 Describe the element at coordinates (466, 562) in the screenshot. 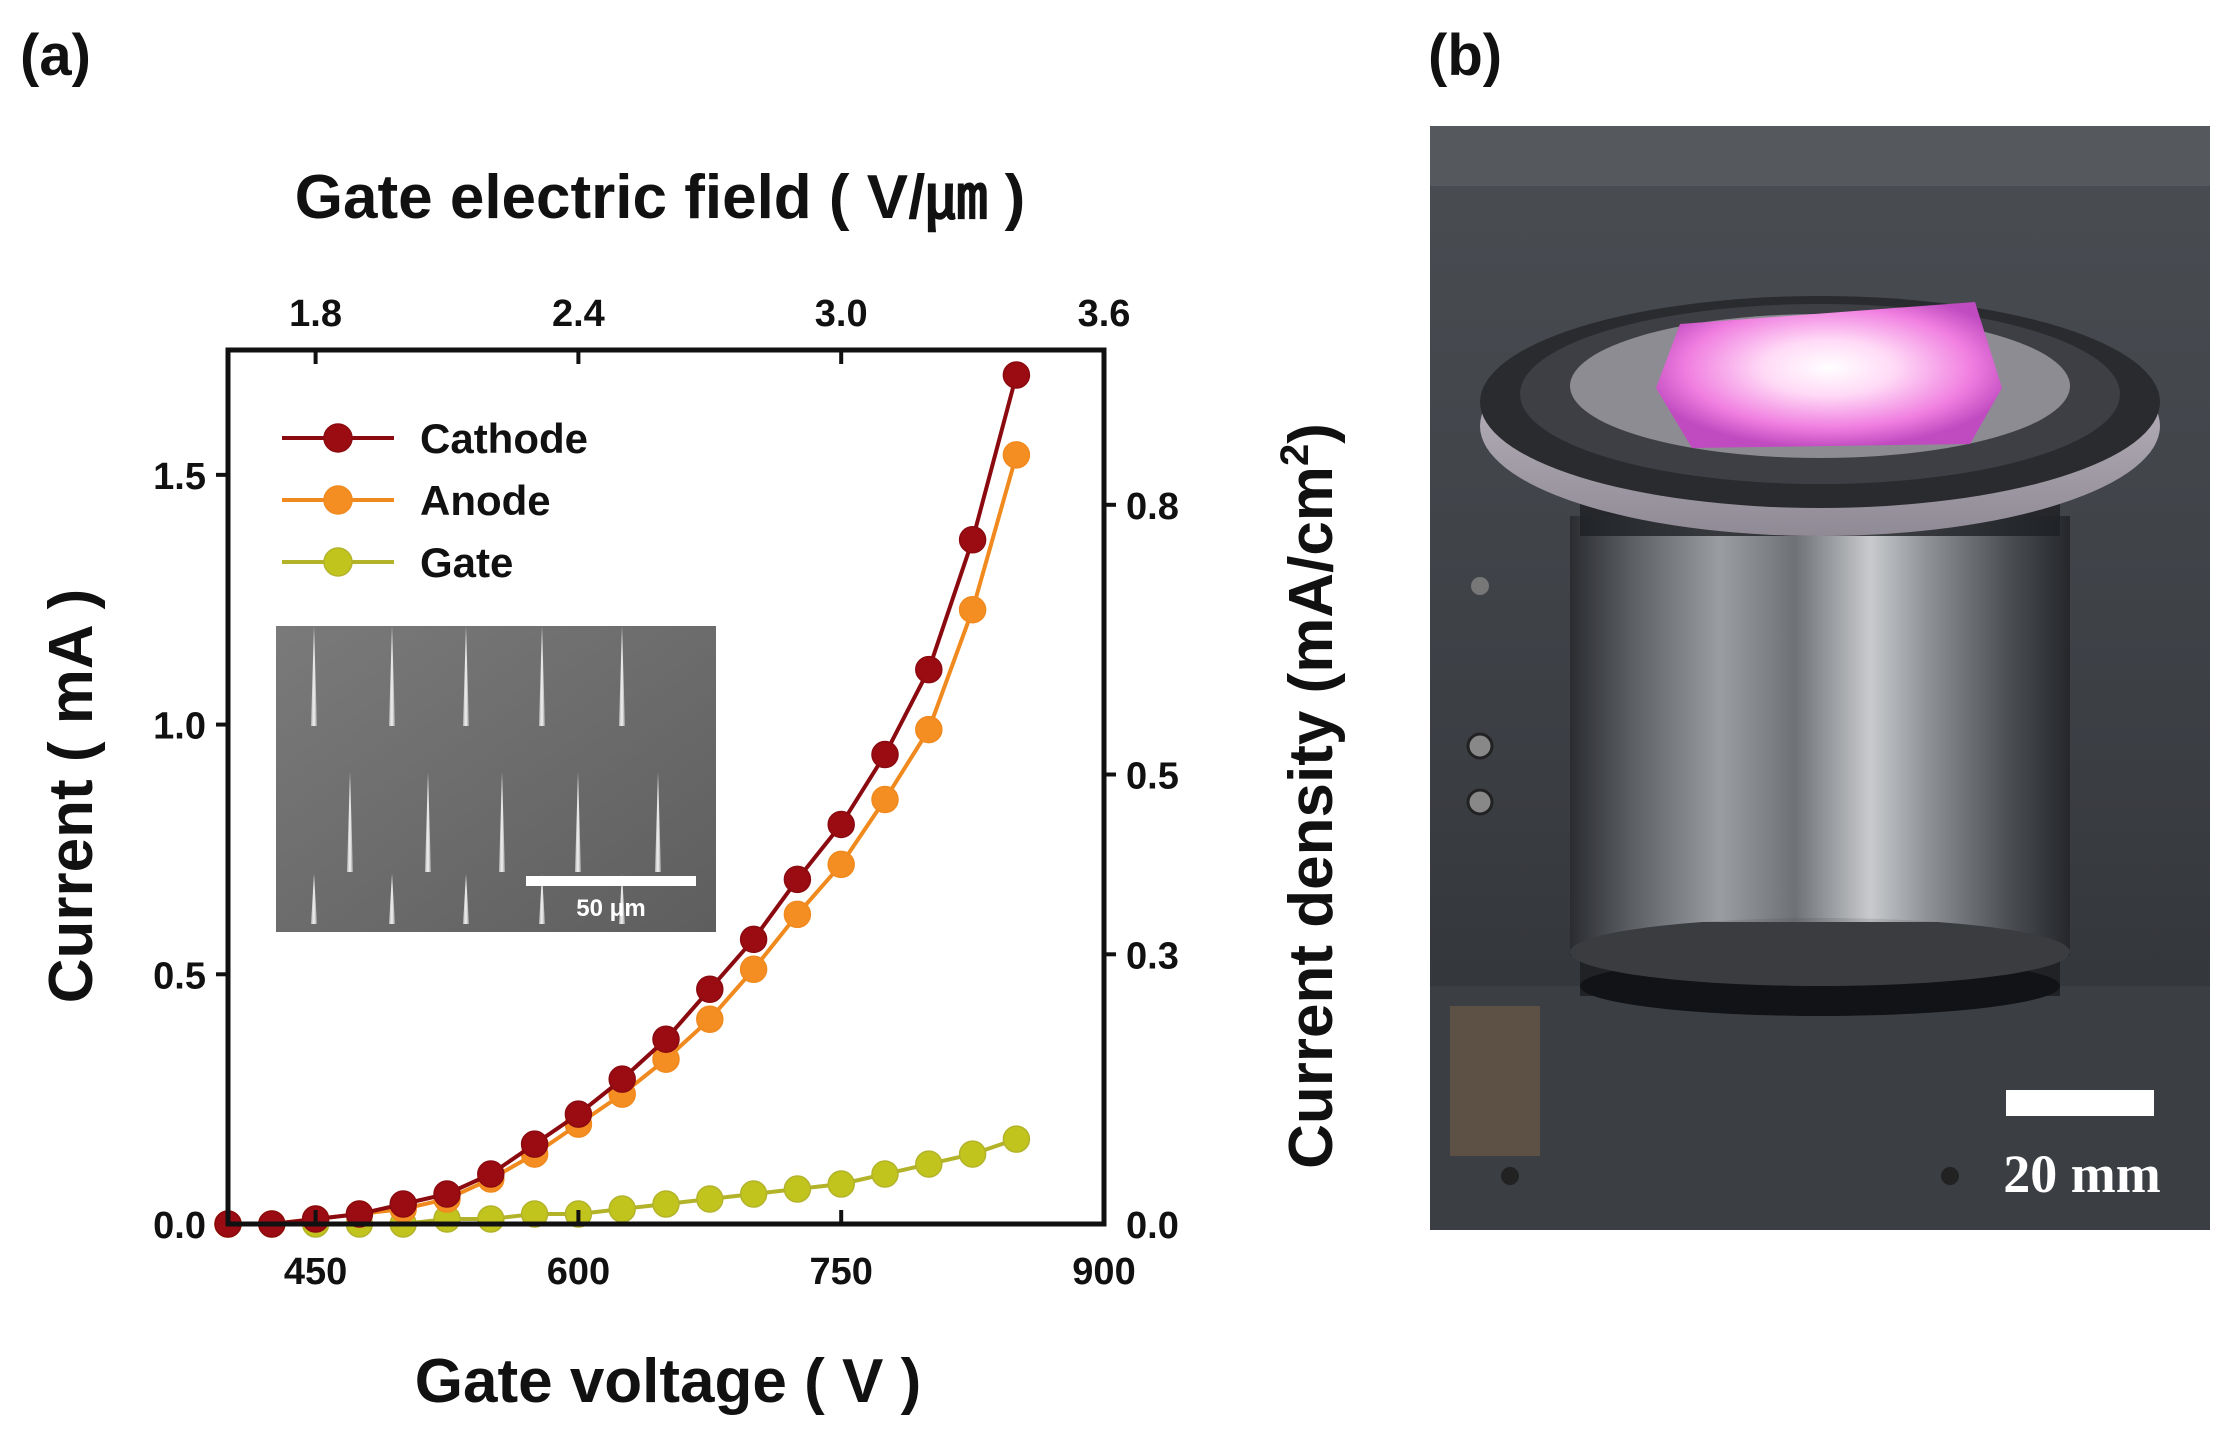

I see `gate-legend-label: Gate` at that location.